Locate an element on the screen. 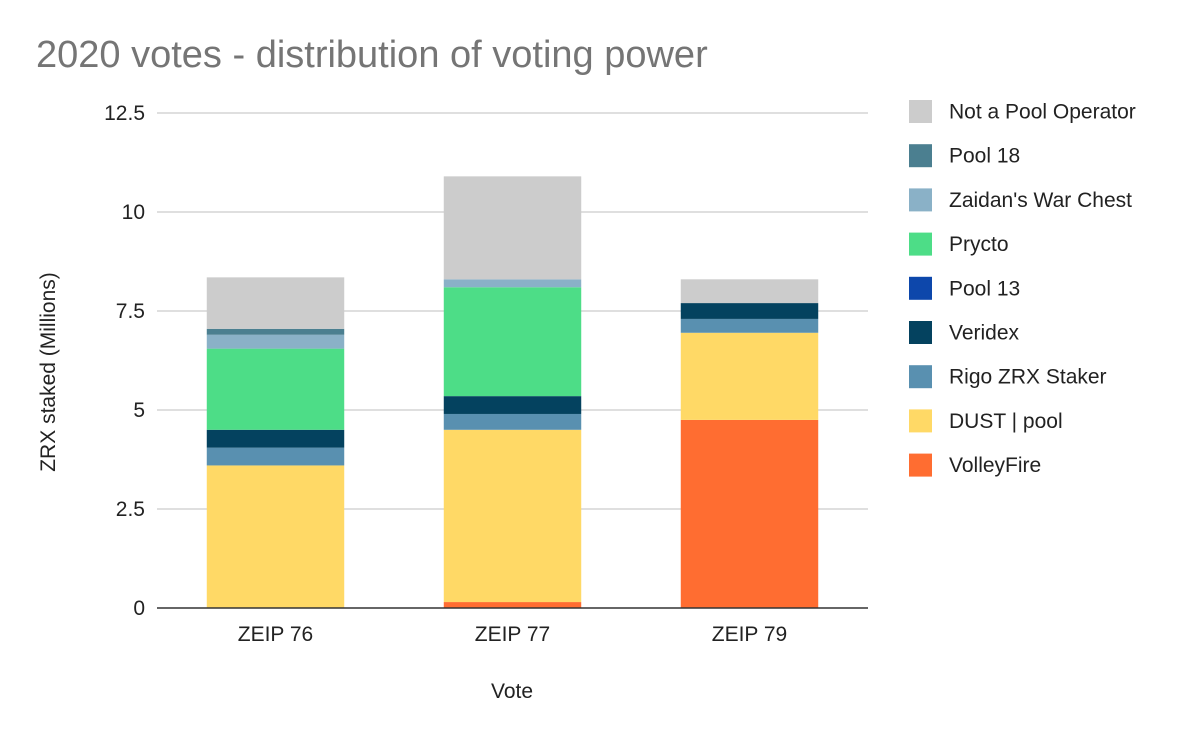 The image size is (1198, 742). y-axis-title: ZRX staked (Millions) is located at coordinates (48, 372).